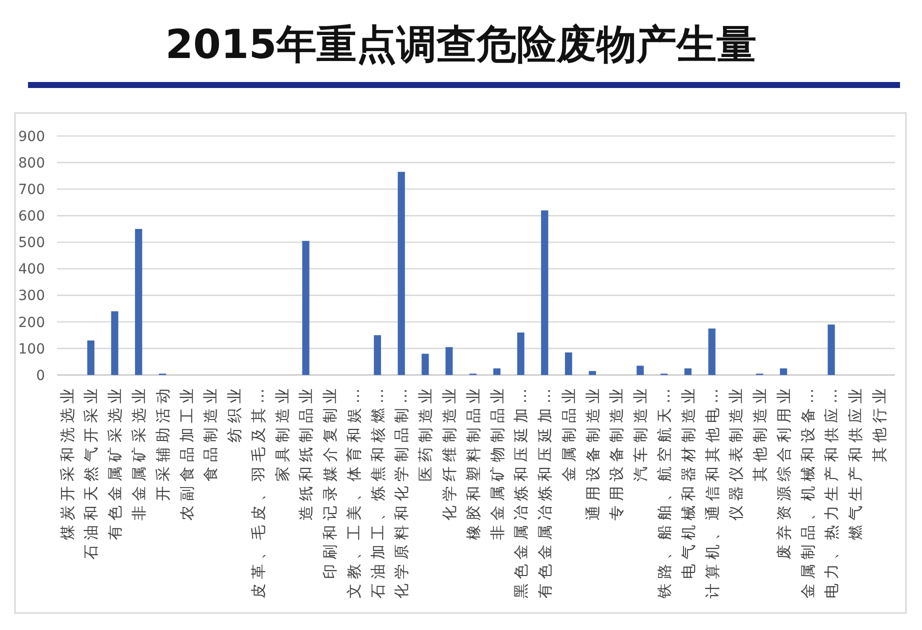 The height and width of the screenshot is (630, 922). What do you see at coordinates (330, 481) in the screenshot?
I see `x-tick-label: 印刷和记录媒介复制业` at bounding box center [330, 481].